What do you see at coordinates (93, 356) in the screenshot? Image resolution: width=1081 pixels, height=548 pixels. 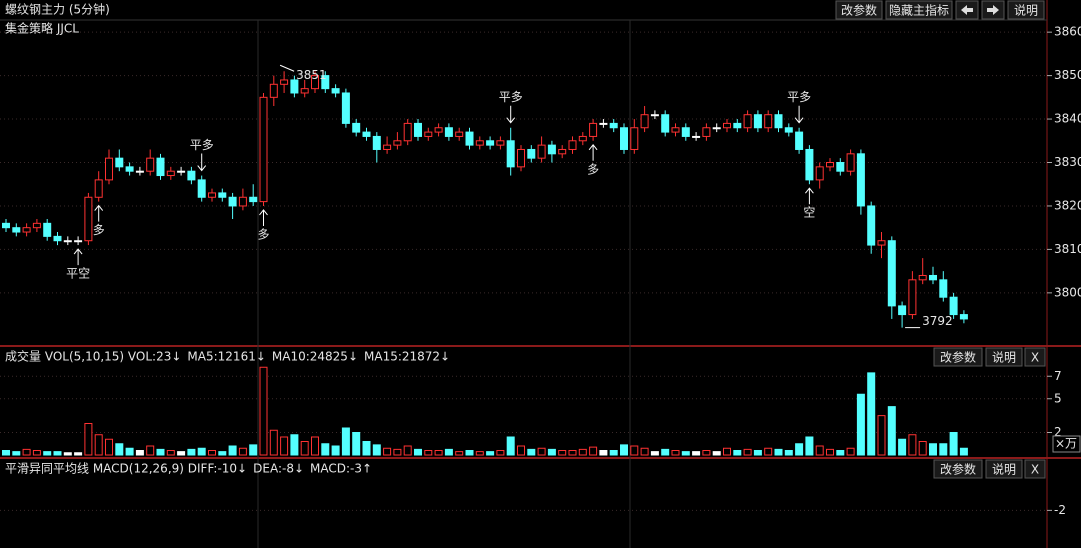 I see `panel-title: 成交量 VOL(5,10,15) VOL:23↓` at bounding box center [93, 356].